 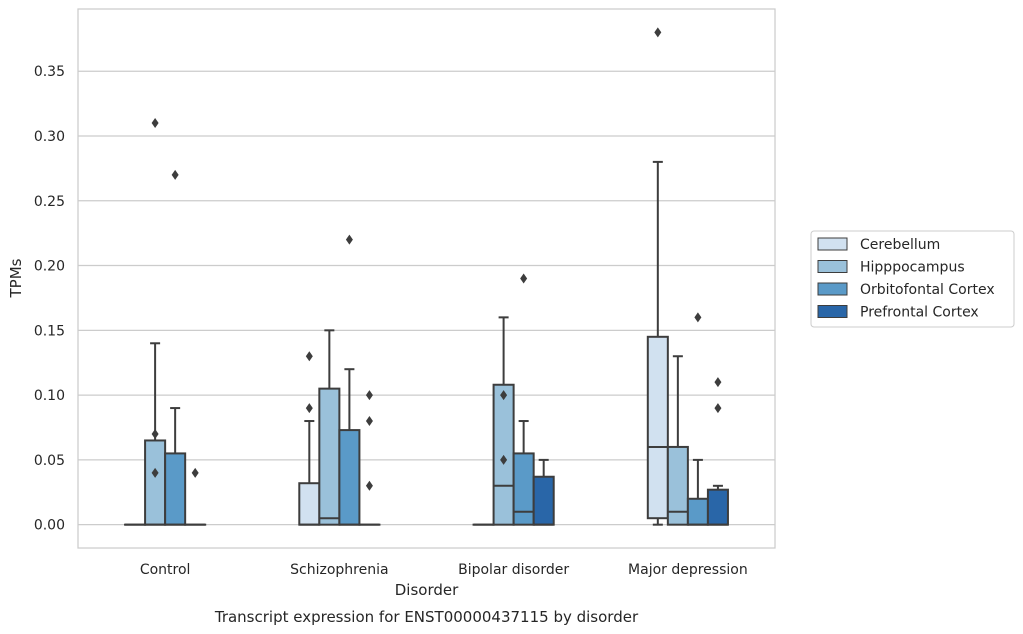 What do you see at coordinates (900, 245) in the screenshot?
I see `legend-label: Cerebellum` at bounding box center [900, 245].